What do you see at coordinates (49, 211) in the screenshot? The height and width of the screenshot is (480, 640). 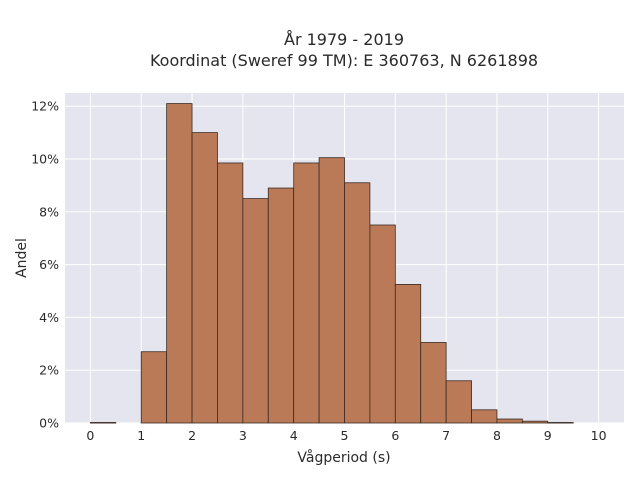 I see `y-tick-label: 8%` at bounding box center [49, 211].